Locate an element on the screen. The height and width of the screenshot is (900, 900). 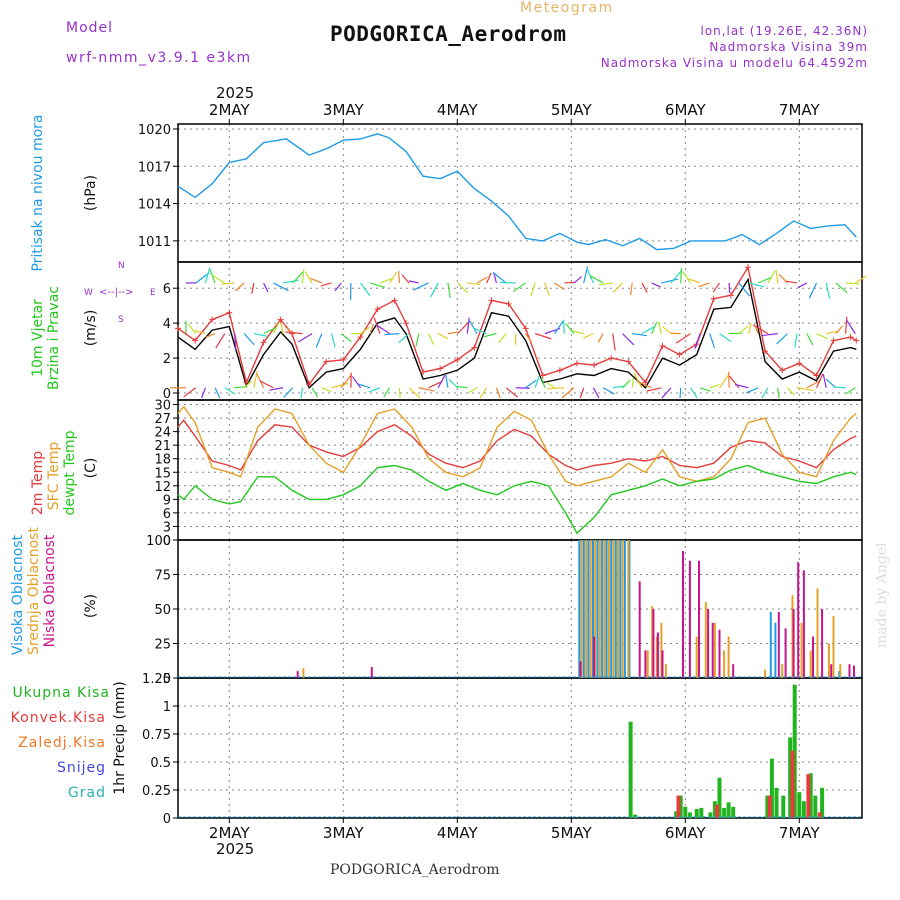
precip-tick-label: 0 is located at coordinates (167, 819).